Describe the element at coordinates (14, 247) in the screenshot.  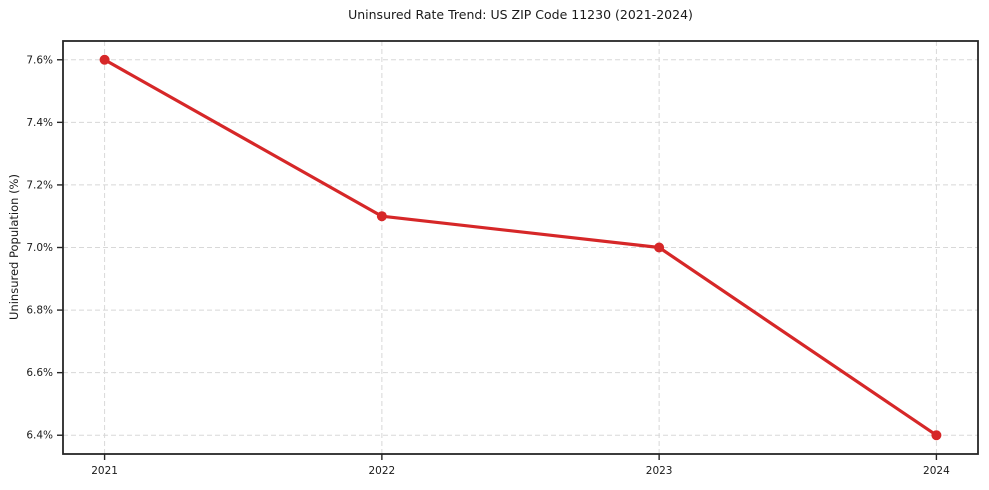
I see `y-axis-label: Uninsured Population (%)` at that location.